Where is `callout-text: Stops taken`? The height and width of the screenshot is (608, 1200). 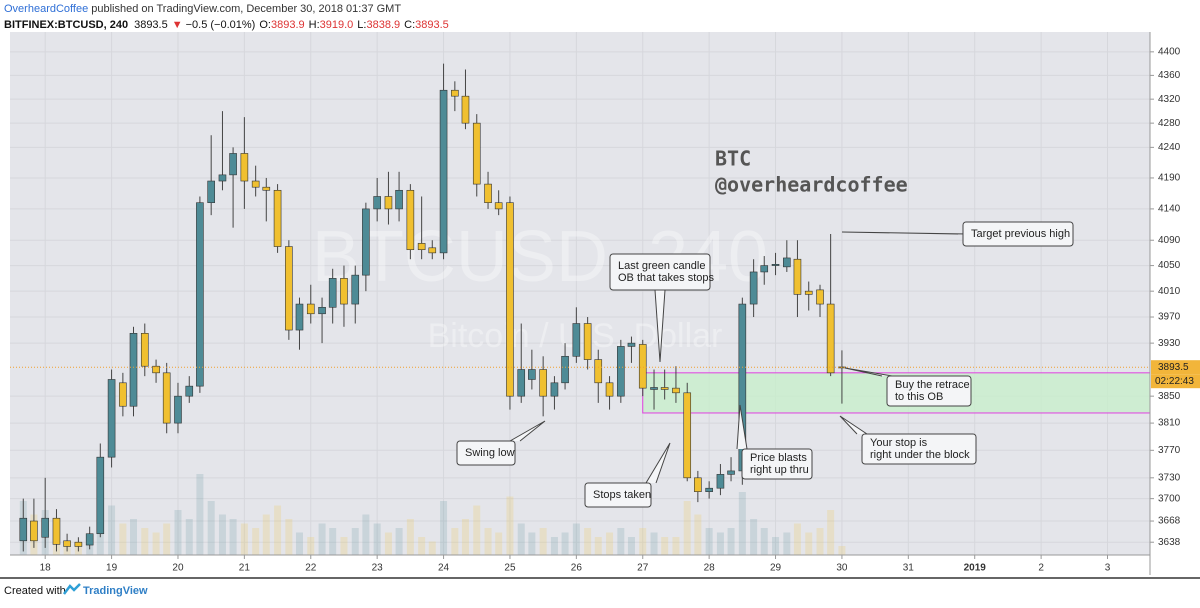 callout-text: Stops taken is located at coordinates (622, 495).